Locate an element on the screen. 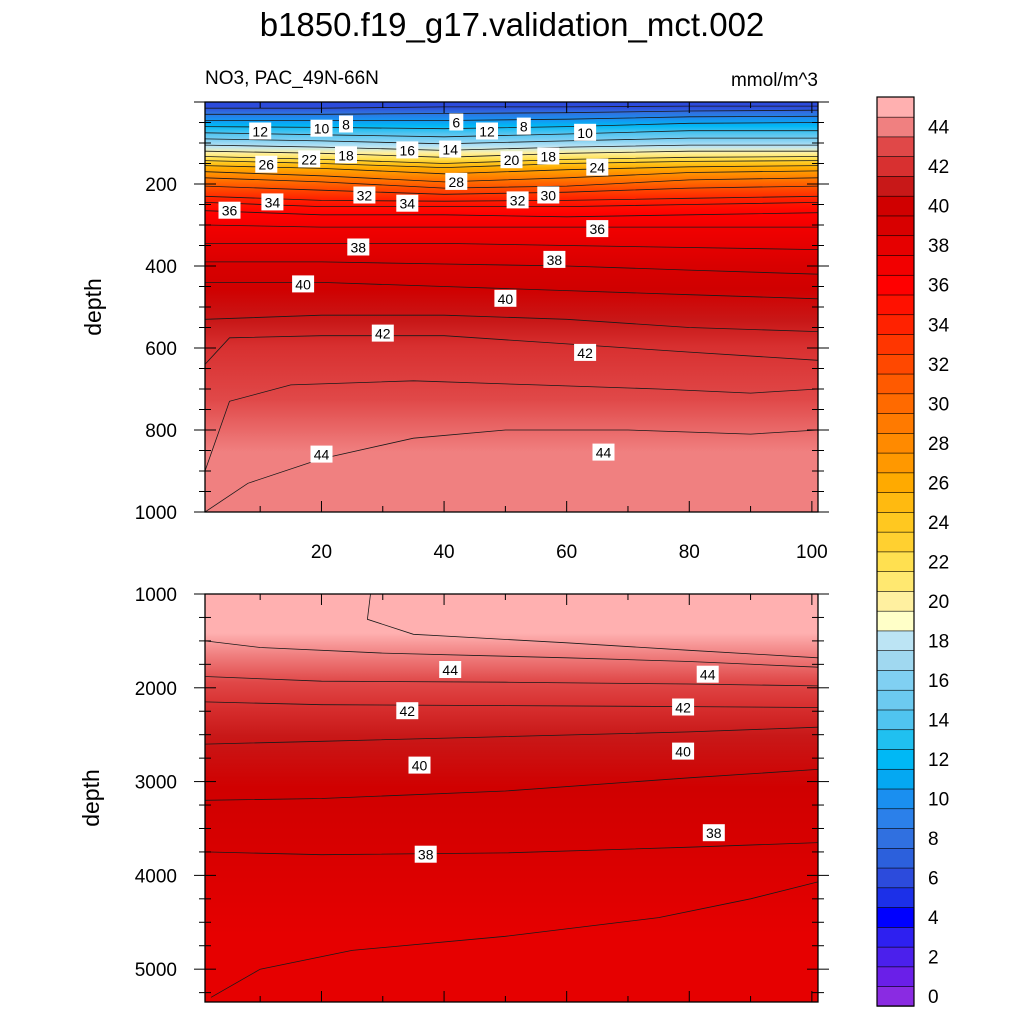  contour-label-text: 44 is located at coordinates (604, 453).